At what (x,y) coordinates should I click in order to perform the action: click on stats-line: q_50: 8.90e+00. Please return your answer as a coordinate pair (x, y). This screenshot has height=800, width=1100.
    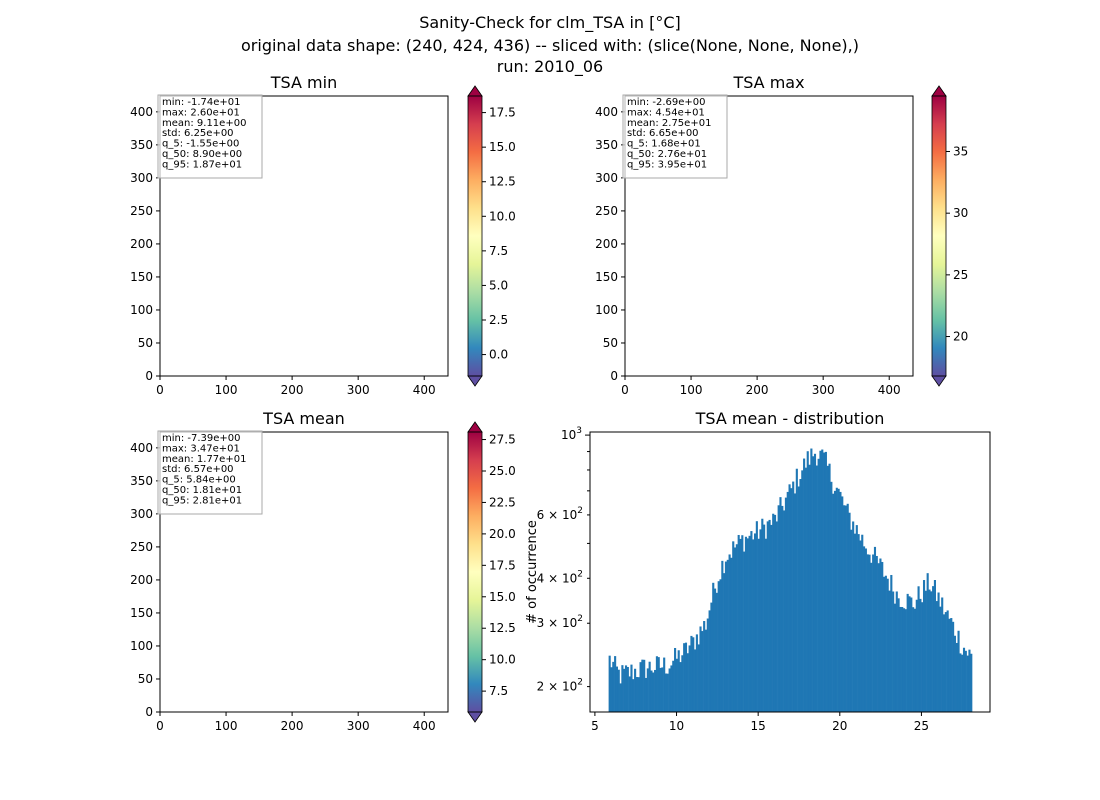
    Looking at the image, I should click on (202, 154).